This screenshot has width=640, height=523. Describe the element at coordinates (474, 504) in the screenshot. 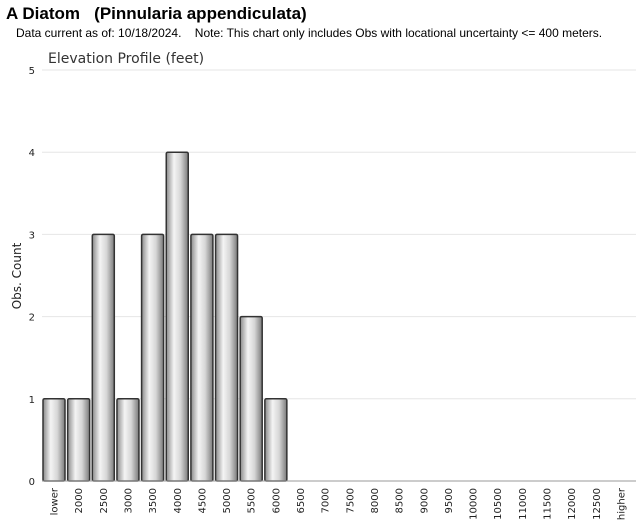

I see `x-tick-label: 10000` at that location.